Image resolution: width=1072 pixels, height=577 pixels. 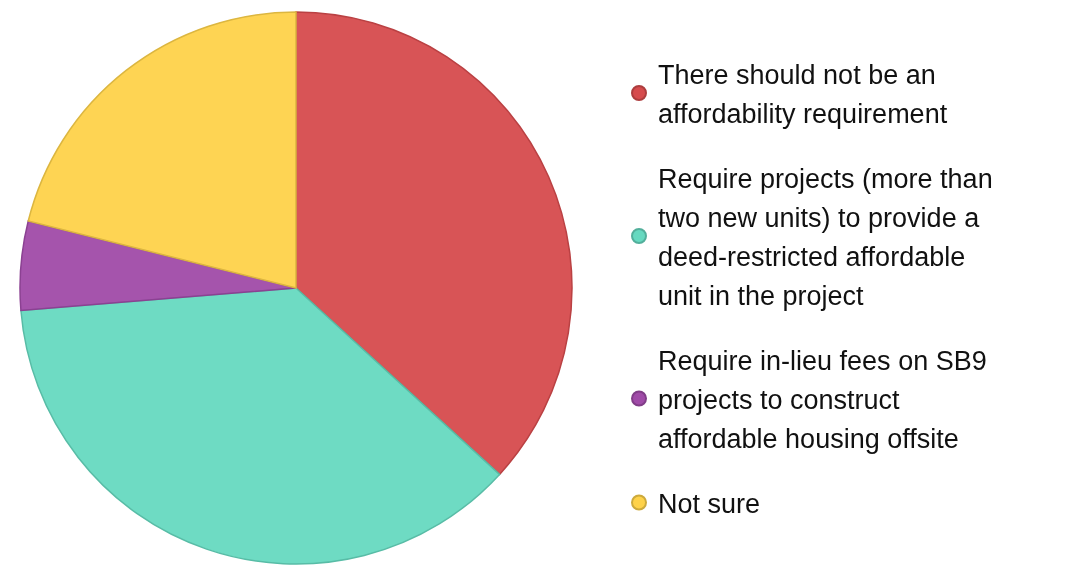 What do you see at coordinates (825, 238) in the screenshot?
I see `legend-label: Require projects (more than two new units) to provide a deed-restricted affordable unit in the project` at bounding box center [825, 238].